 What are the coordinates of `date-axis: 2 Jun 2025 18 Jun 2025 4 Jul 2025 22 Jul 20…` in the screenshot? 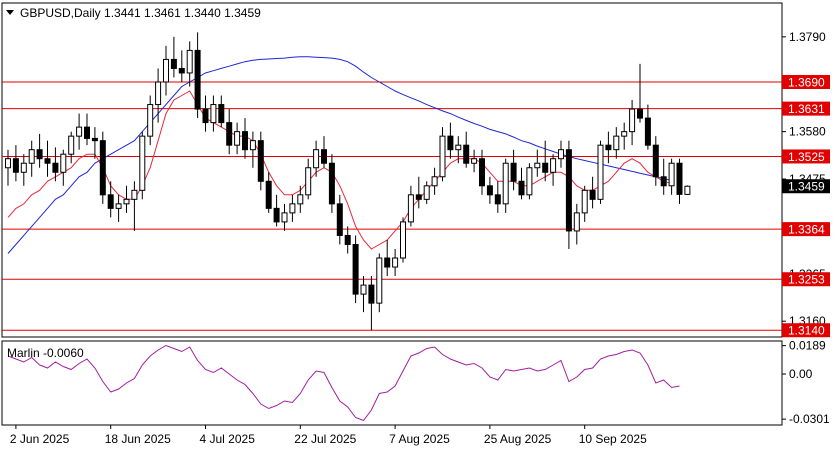 It's located at (328, 435).